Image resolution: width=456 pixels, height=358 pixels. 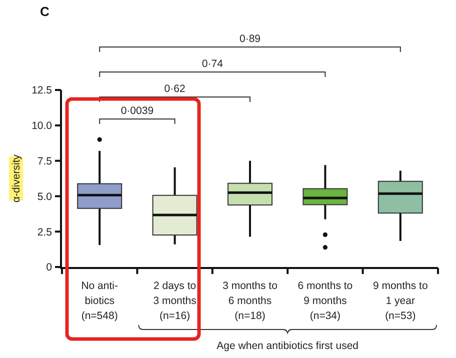 I want to click on y-tick-label: 10.0, so click(x=42, y=126).